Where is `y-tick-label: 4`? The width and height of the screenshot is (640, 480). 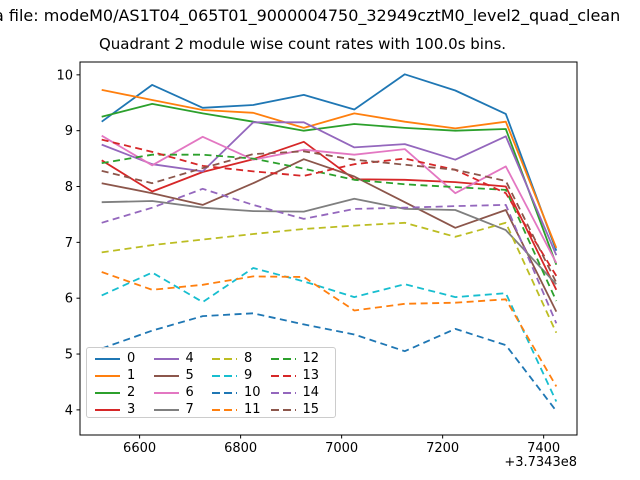
y-tick-label: 4 is located at coordinates (69, 410).